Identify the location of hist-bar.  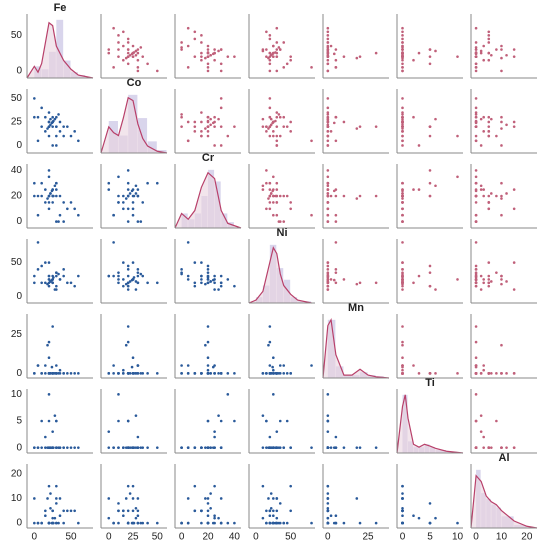
(60, 48).